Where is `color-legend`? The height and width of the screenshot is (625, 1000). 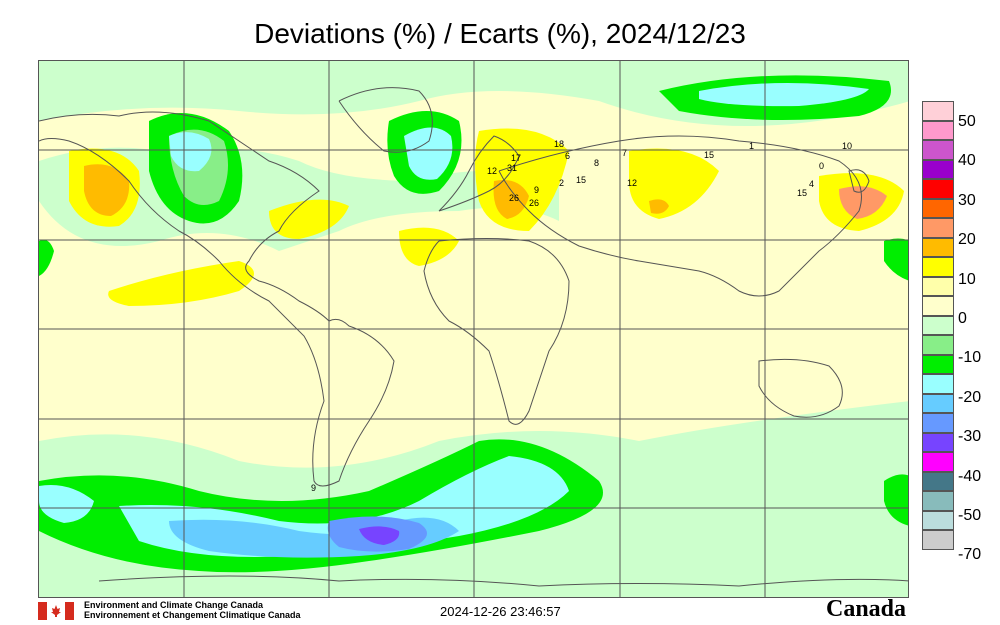
color-legend is located at coordinates (938, 325).